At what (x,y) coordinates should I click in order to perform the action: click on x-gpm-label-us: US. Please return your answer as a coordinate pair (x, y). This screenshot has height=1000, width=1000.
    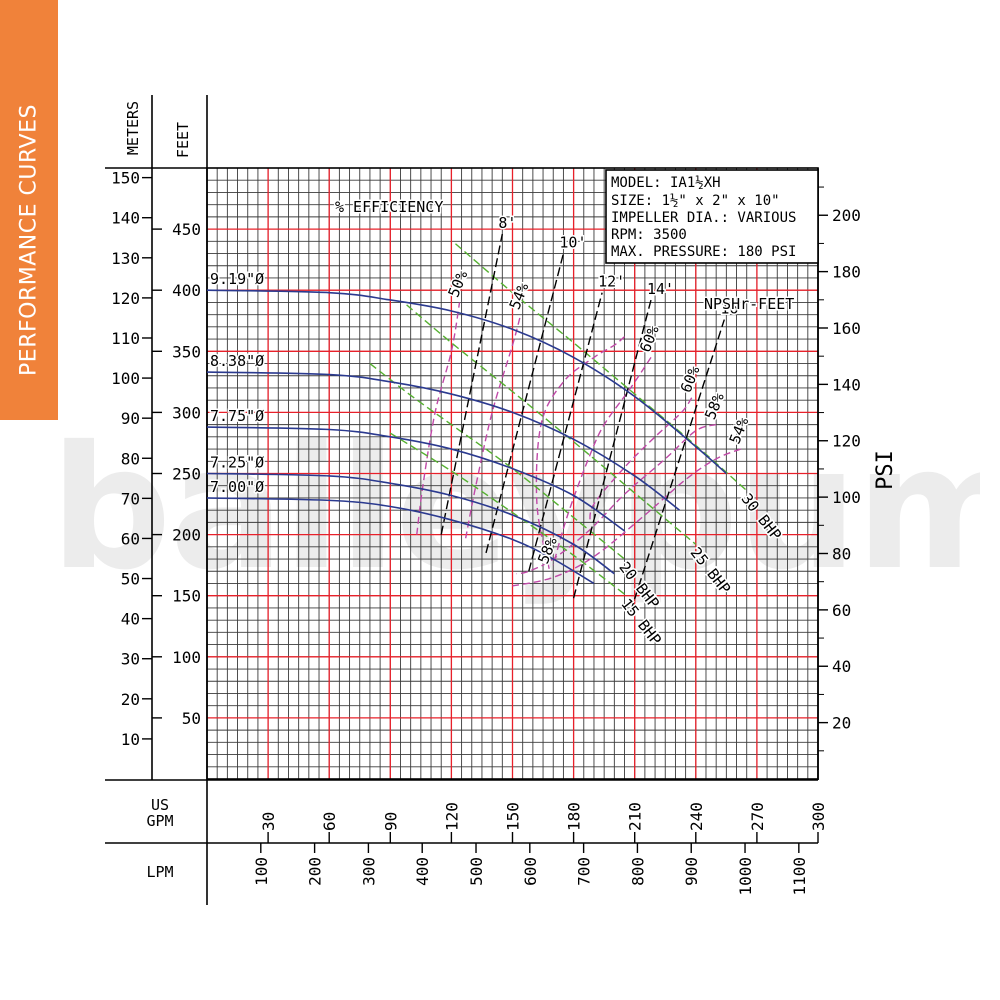
    Looking at the image, I should click on (160, 805).